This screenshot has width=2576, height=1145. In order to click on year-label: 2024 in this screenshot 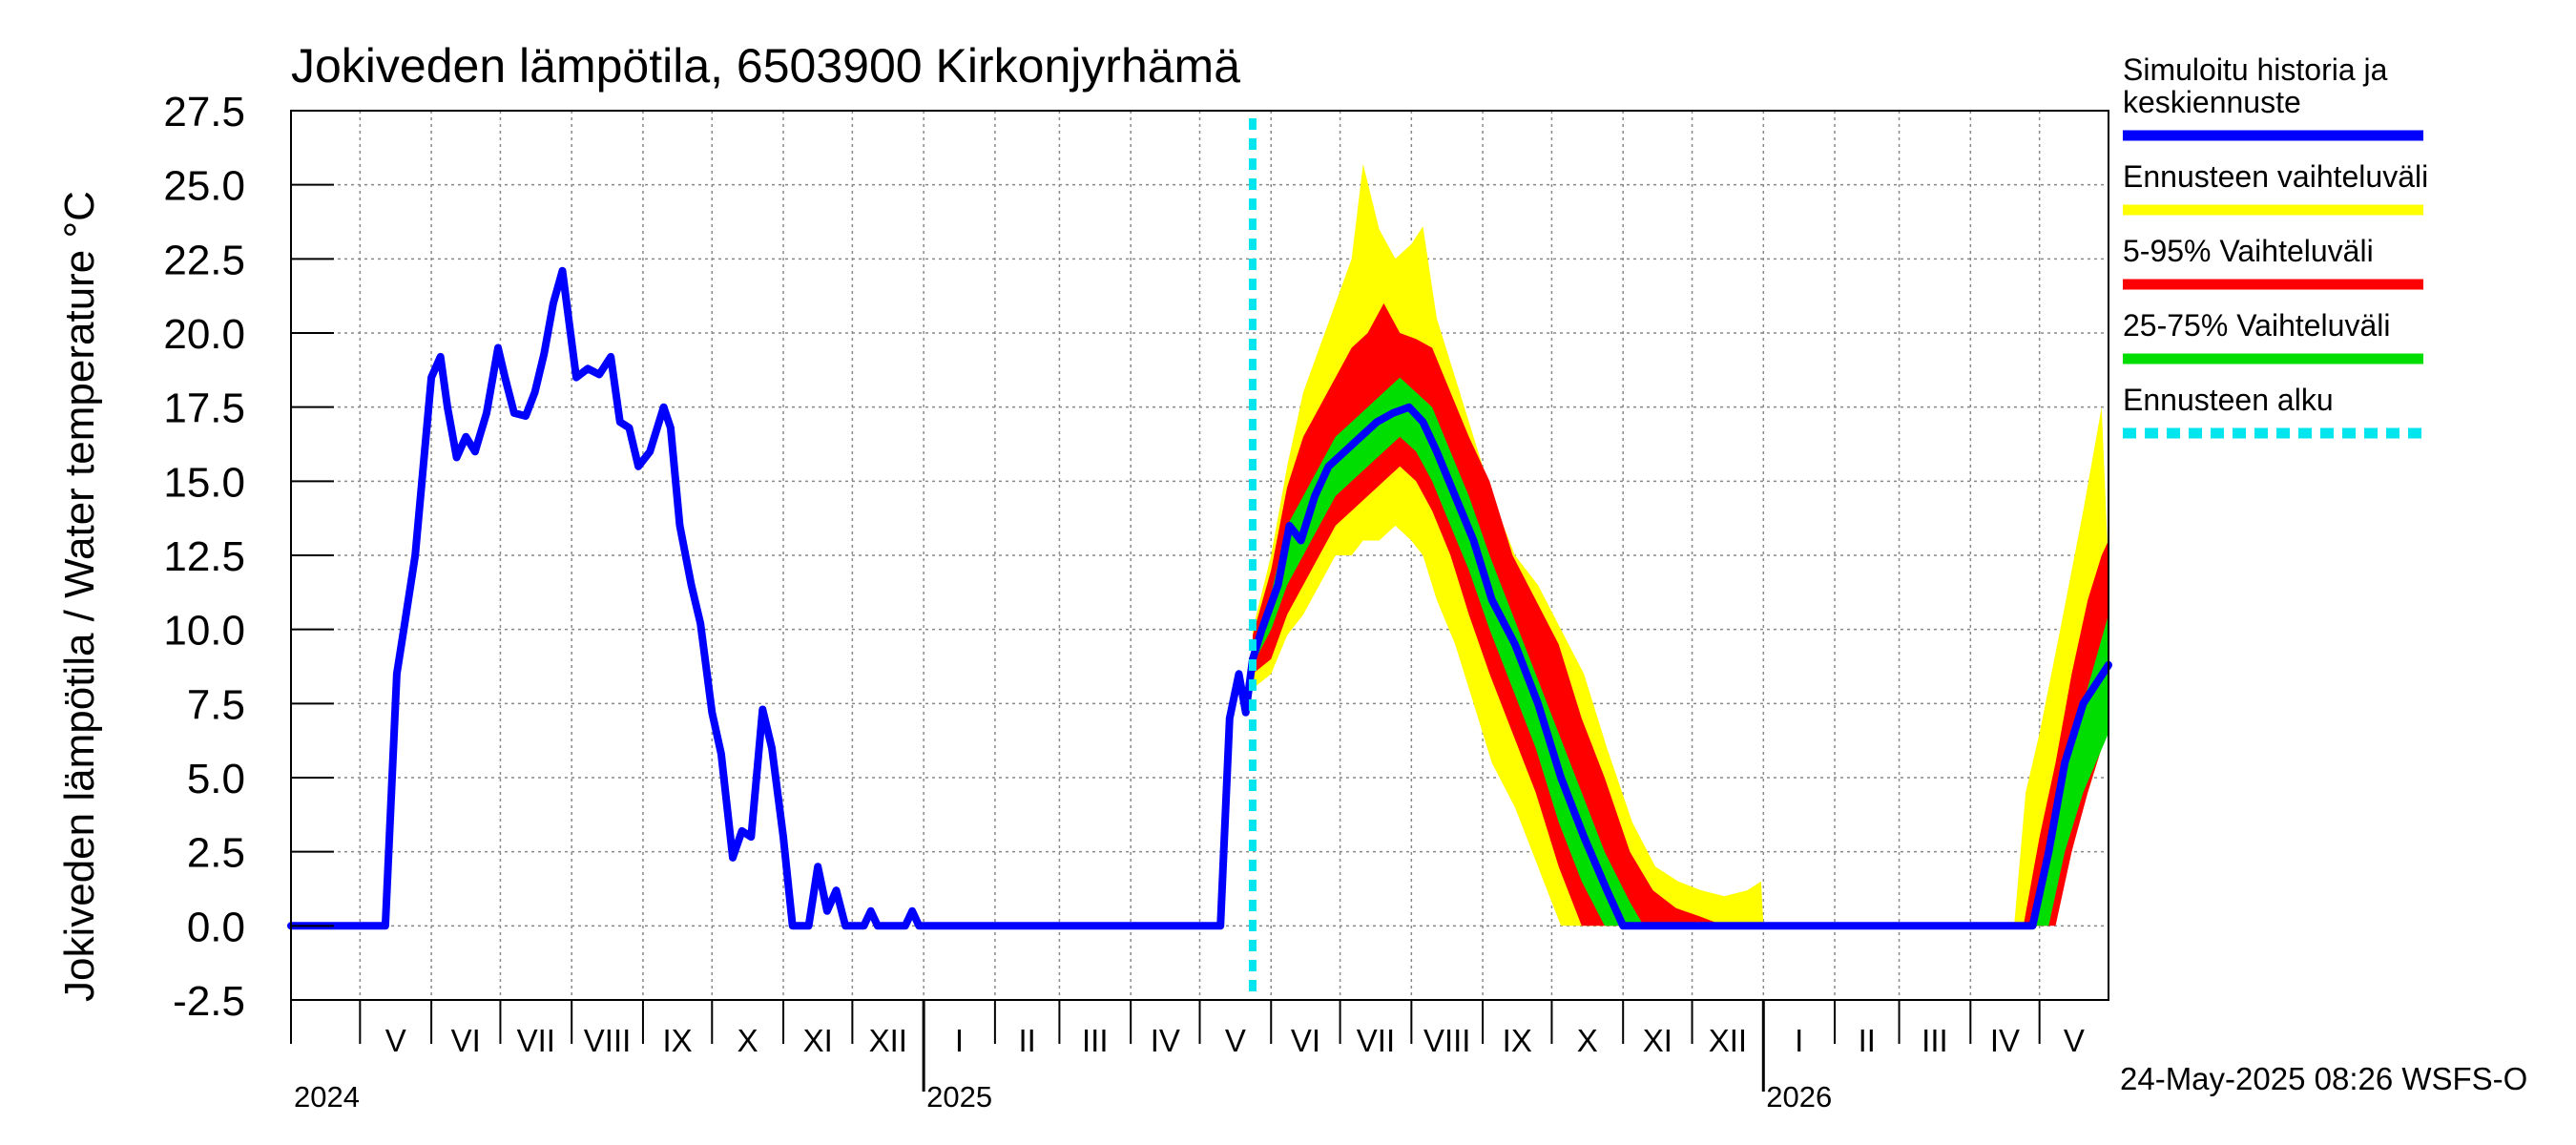, I will do `click(327, 1097)`.